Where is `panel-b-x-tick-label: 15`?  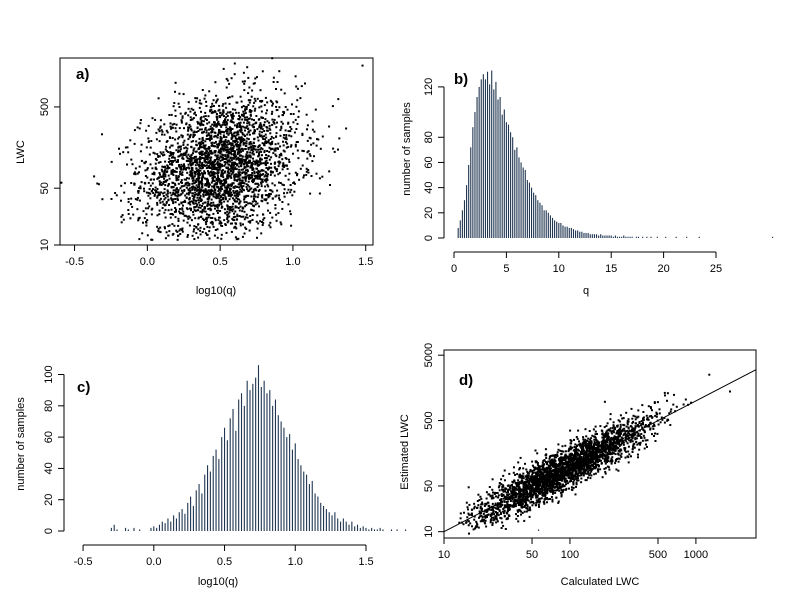 panel-b-x-tick-label: 15 is located at coordinates (611, 269).